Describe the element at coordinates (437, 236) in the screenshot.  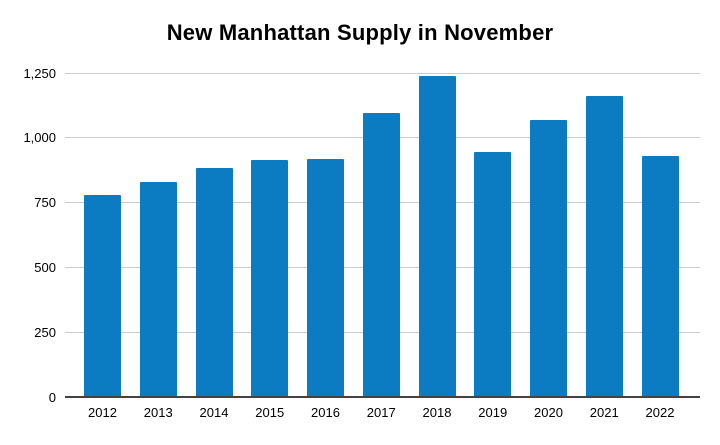
I see `bar-2018` at that location.